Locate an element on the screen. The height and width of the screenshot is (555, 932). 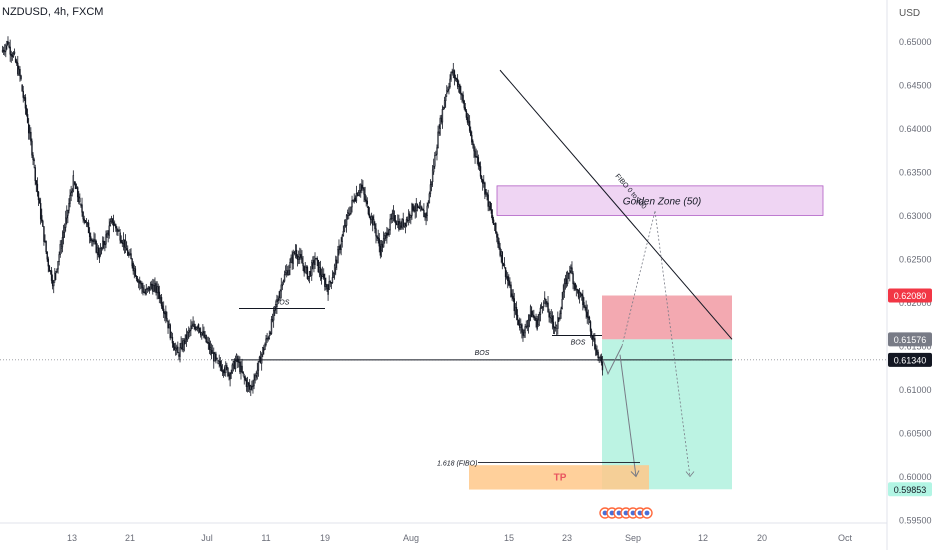
fibo-trend-line is located at coordinates (616, 204).